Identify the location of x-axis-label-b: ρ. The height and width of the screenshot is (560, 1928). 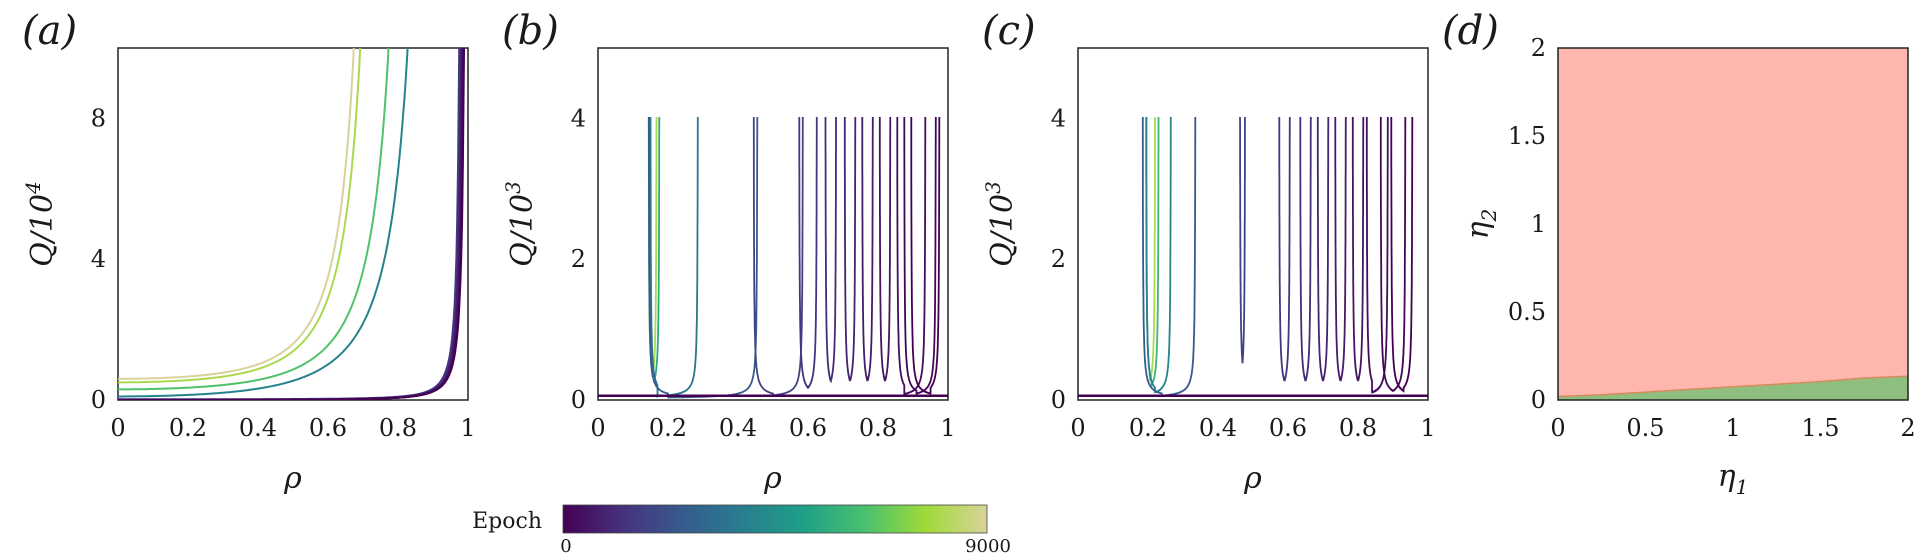
(772, 478).